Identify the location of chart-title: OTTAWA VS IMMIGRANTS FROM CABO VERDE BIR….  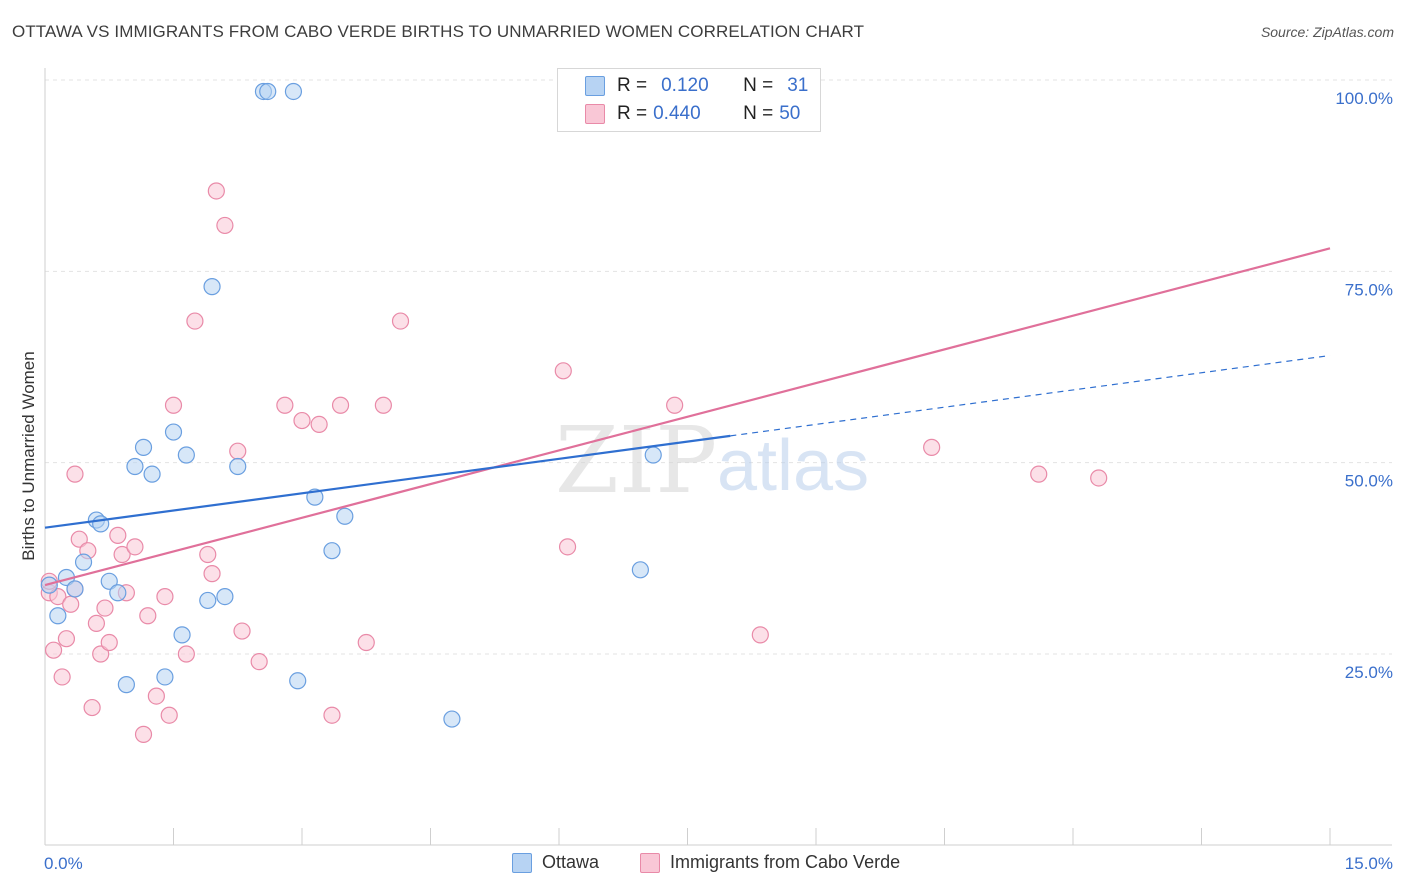
(438, 31).